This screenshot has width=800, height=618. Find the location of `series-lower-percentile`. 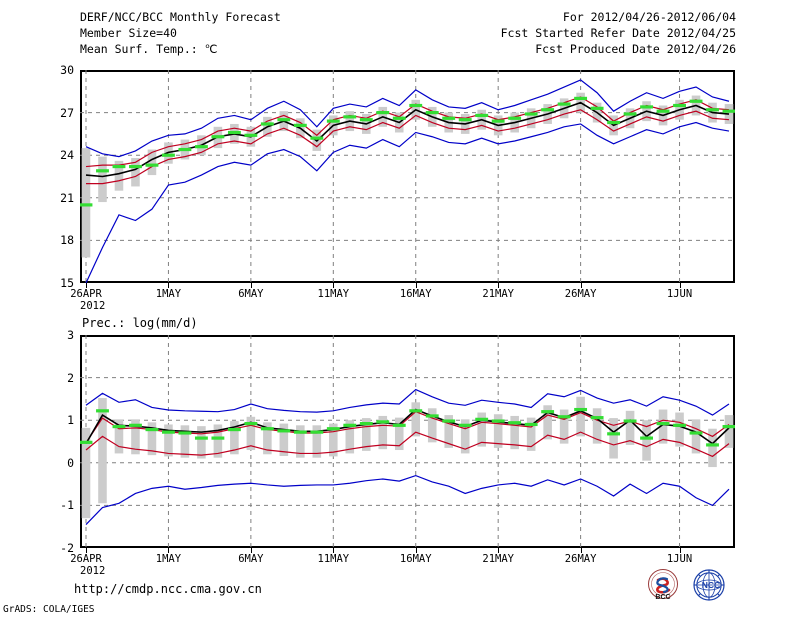

series-lower-percentile is located at coordinates (408, 147).